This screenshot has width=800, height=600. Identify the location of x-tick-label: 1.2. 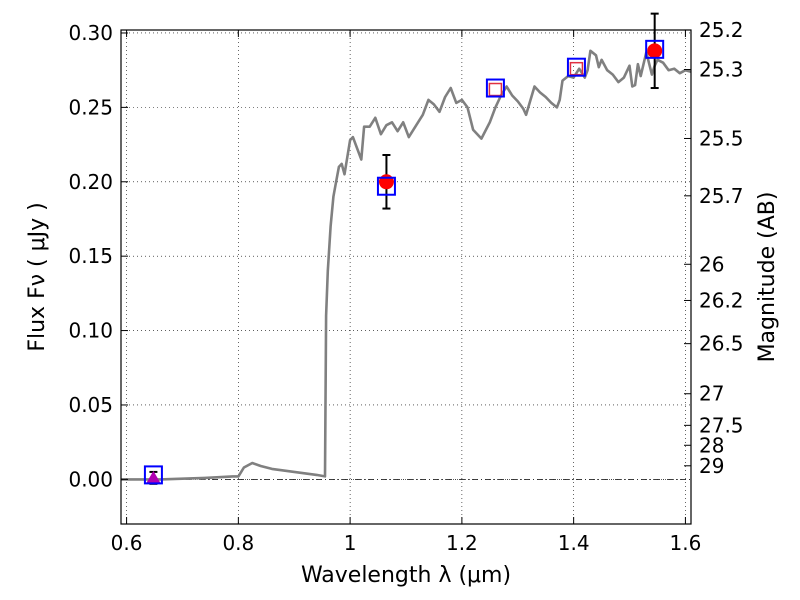
(462, 543).